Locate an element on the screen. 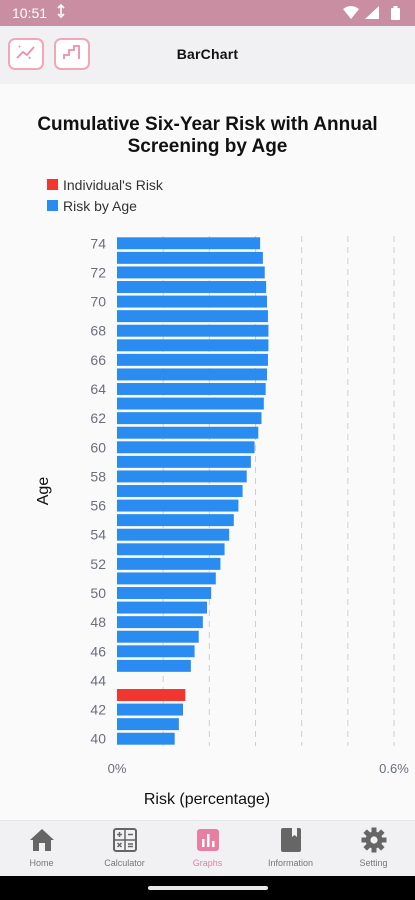  page-title: BarChart is located at coordinates (207, 54).